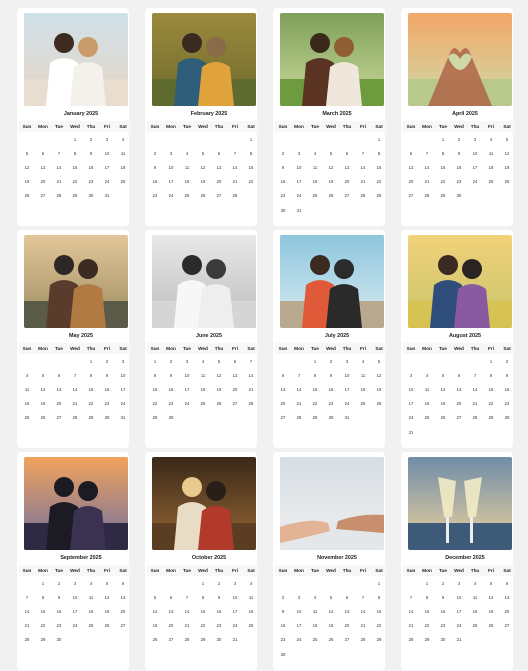  What do you see at coordinates (315, 611) in the screenshot?
I see `day-cell: 11` at bounding box center [315, 611].